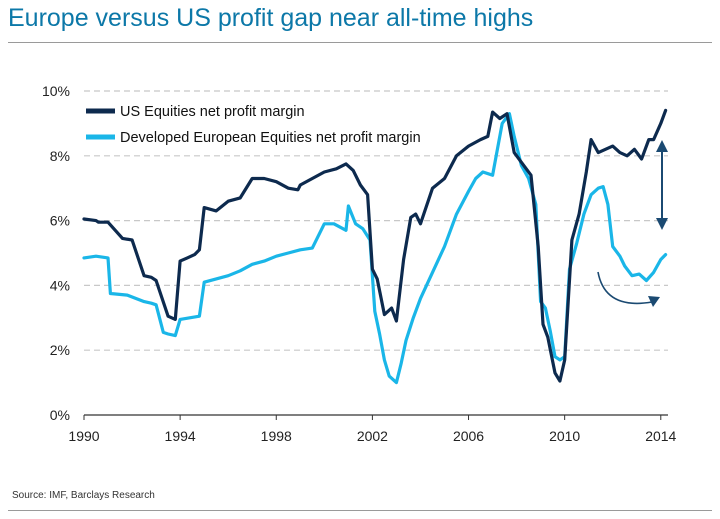 This screenshot has height=519, width=720. Describe the element at coordinates (276, 436) in the screenshot. I see `x-tick-label: 1998` at that location.